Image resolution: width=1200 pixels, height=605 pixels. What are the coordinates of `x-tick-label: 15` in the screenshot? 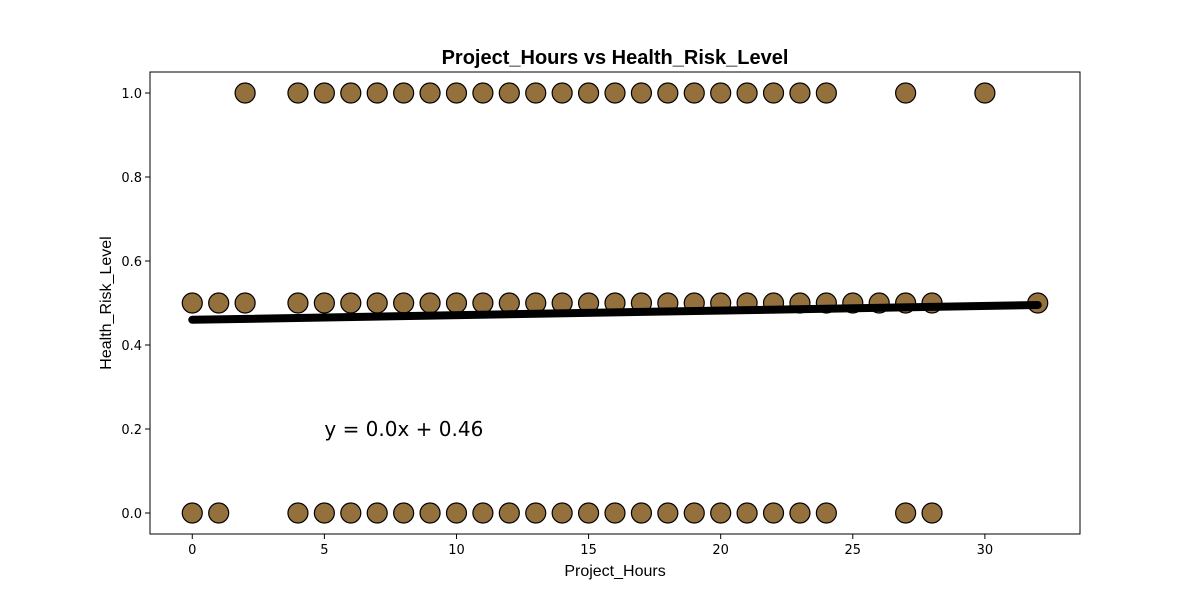 It's located at (588, 550).